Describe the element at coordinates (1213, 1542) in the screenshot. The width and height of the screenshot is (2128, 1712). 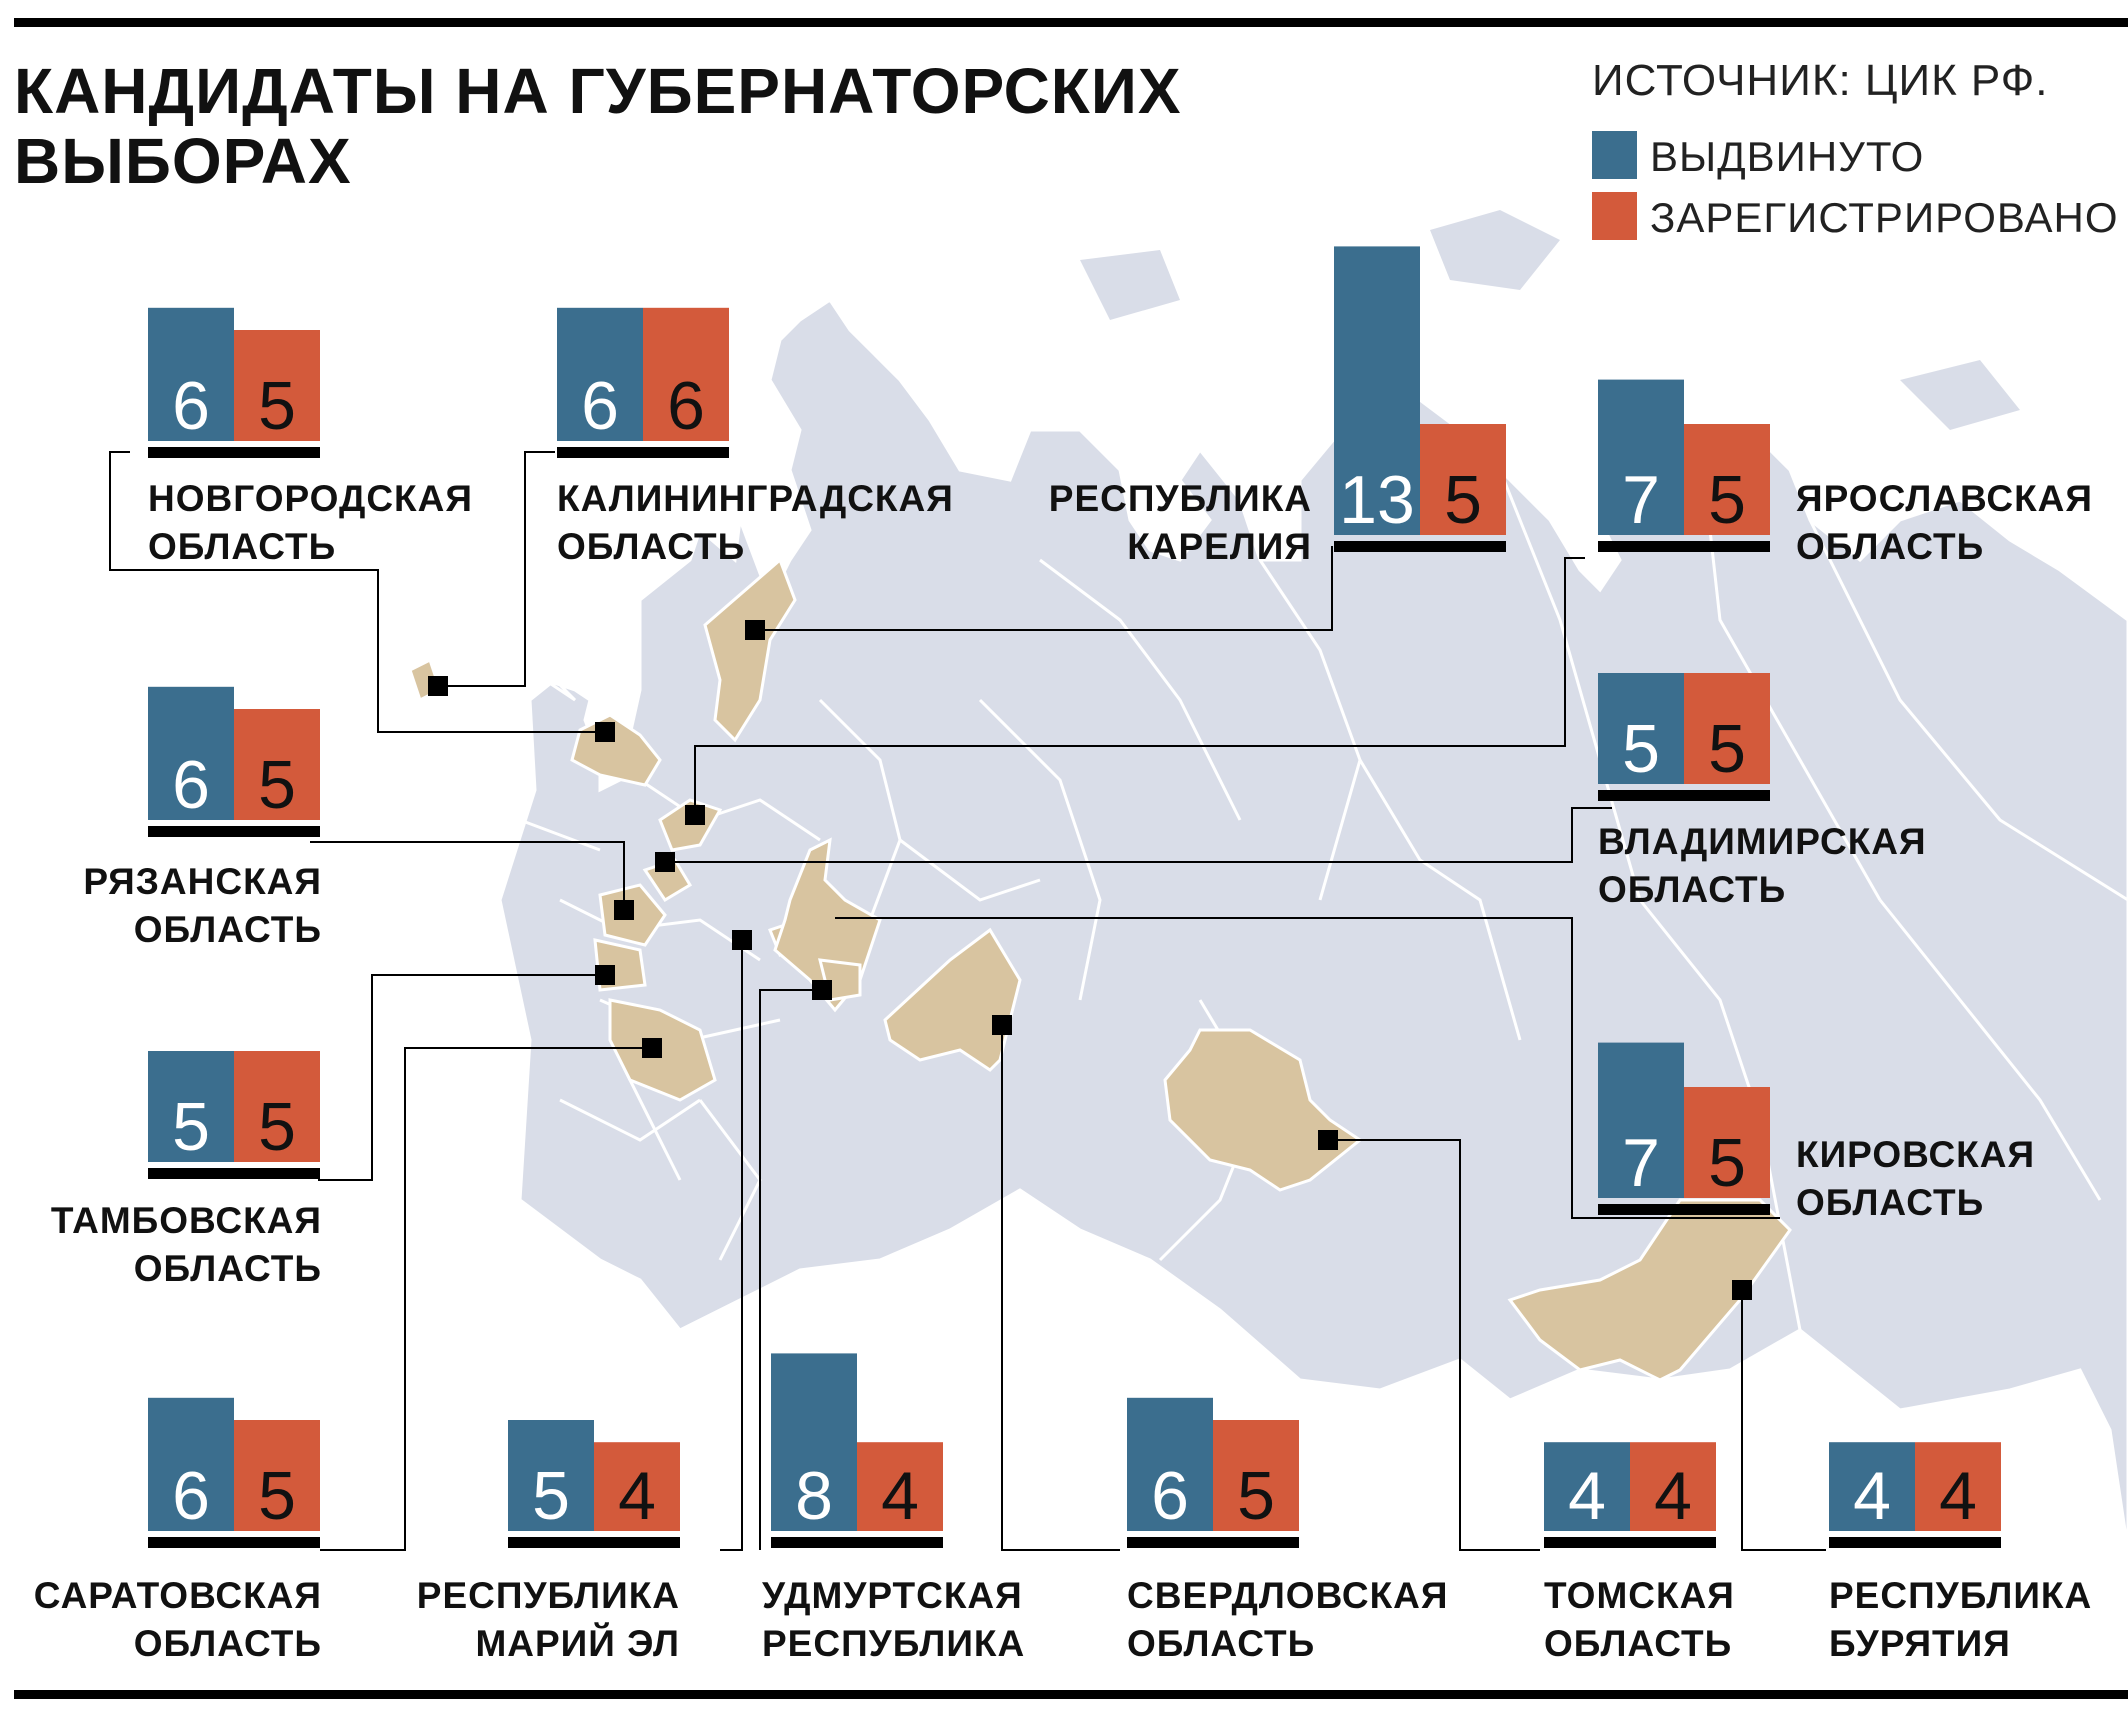
I see `baseline-sverdlovsk` at that location.